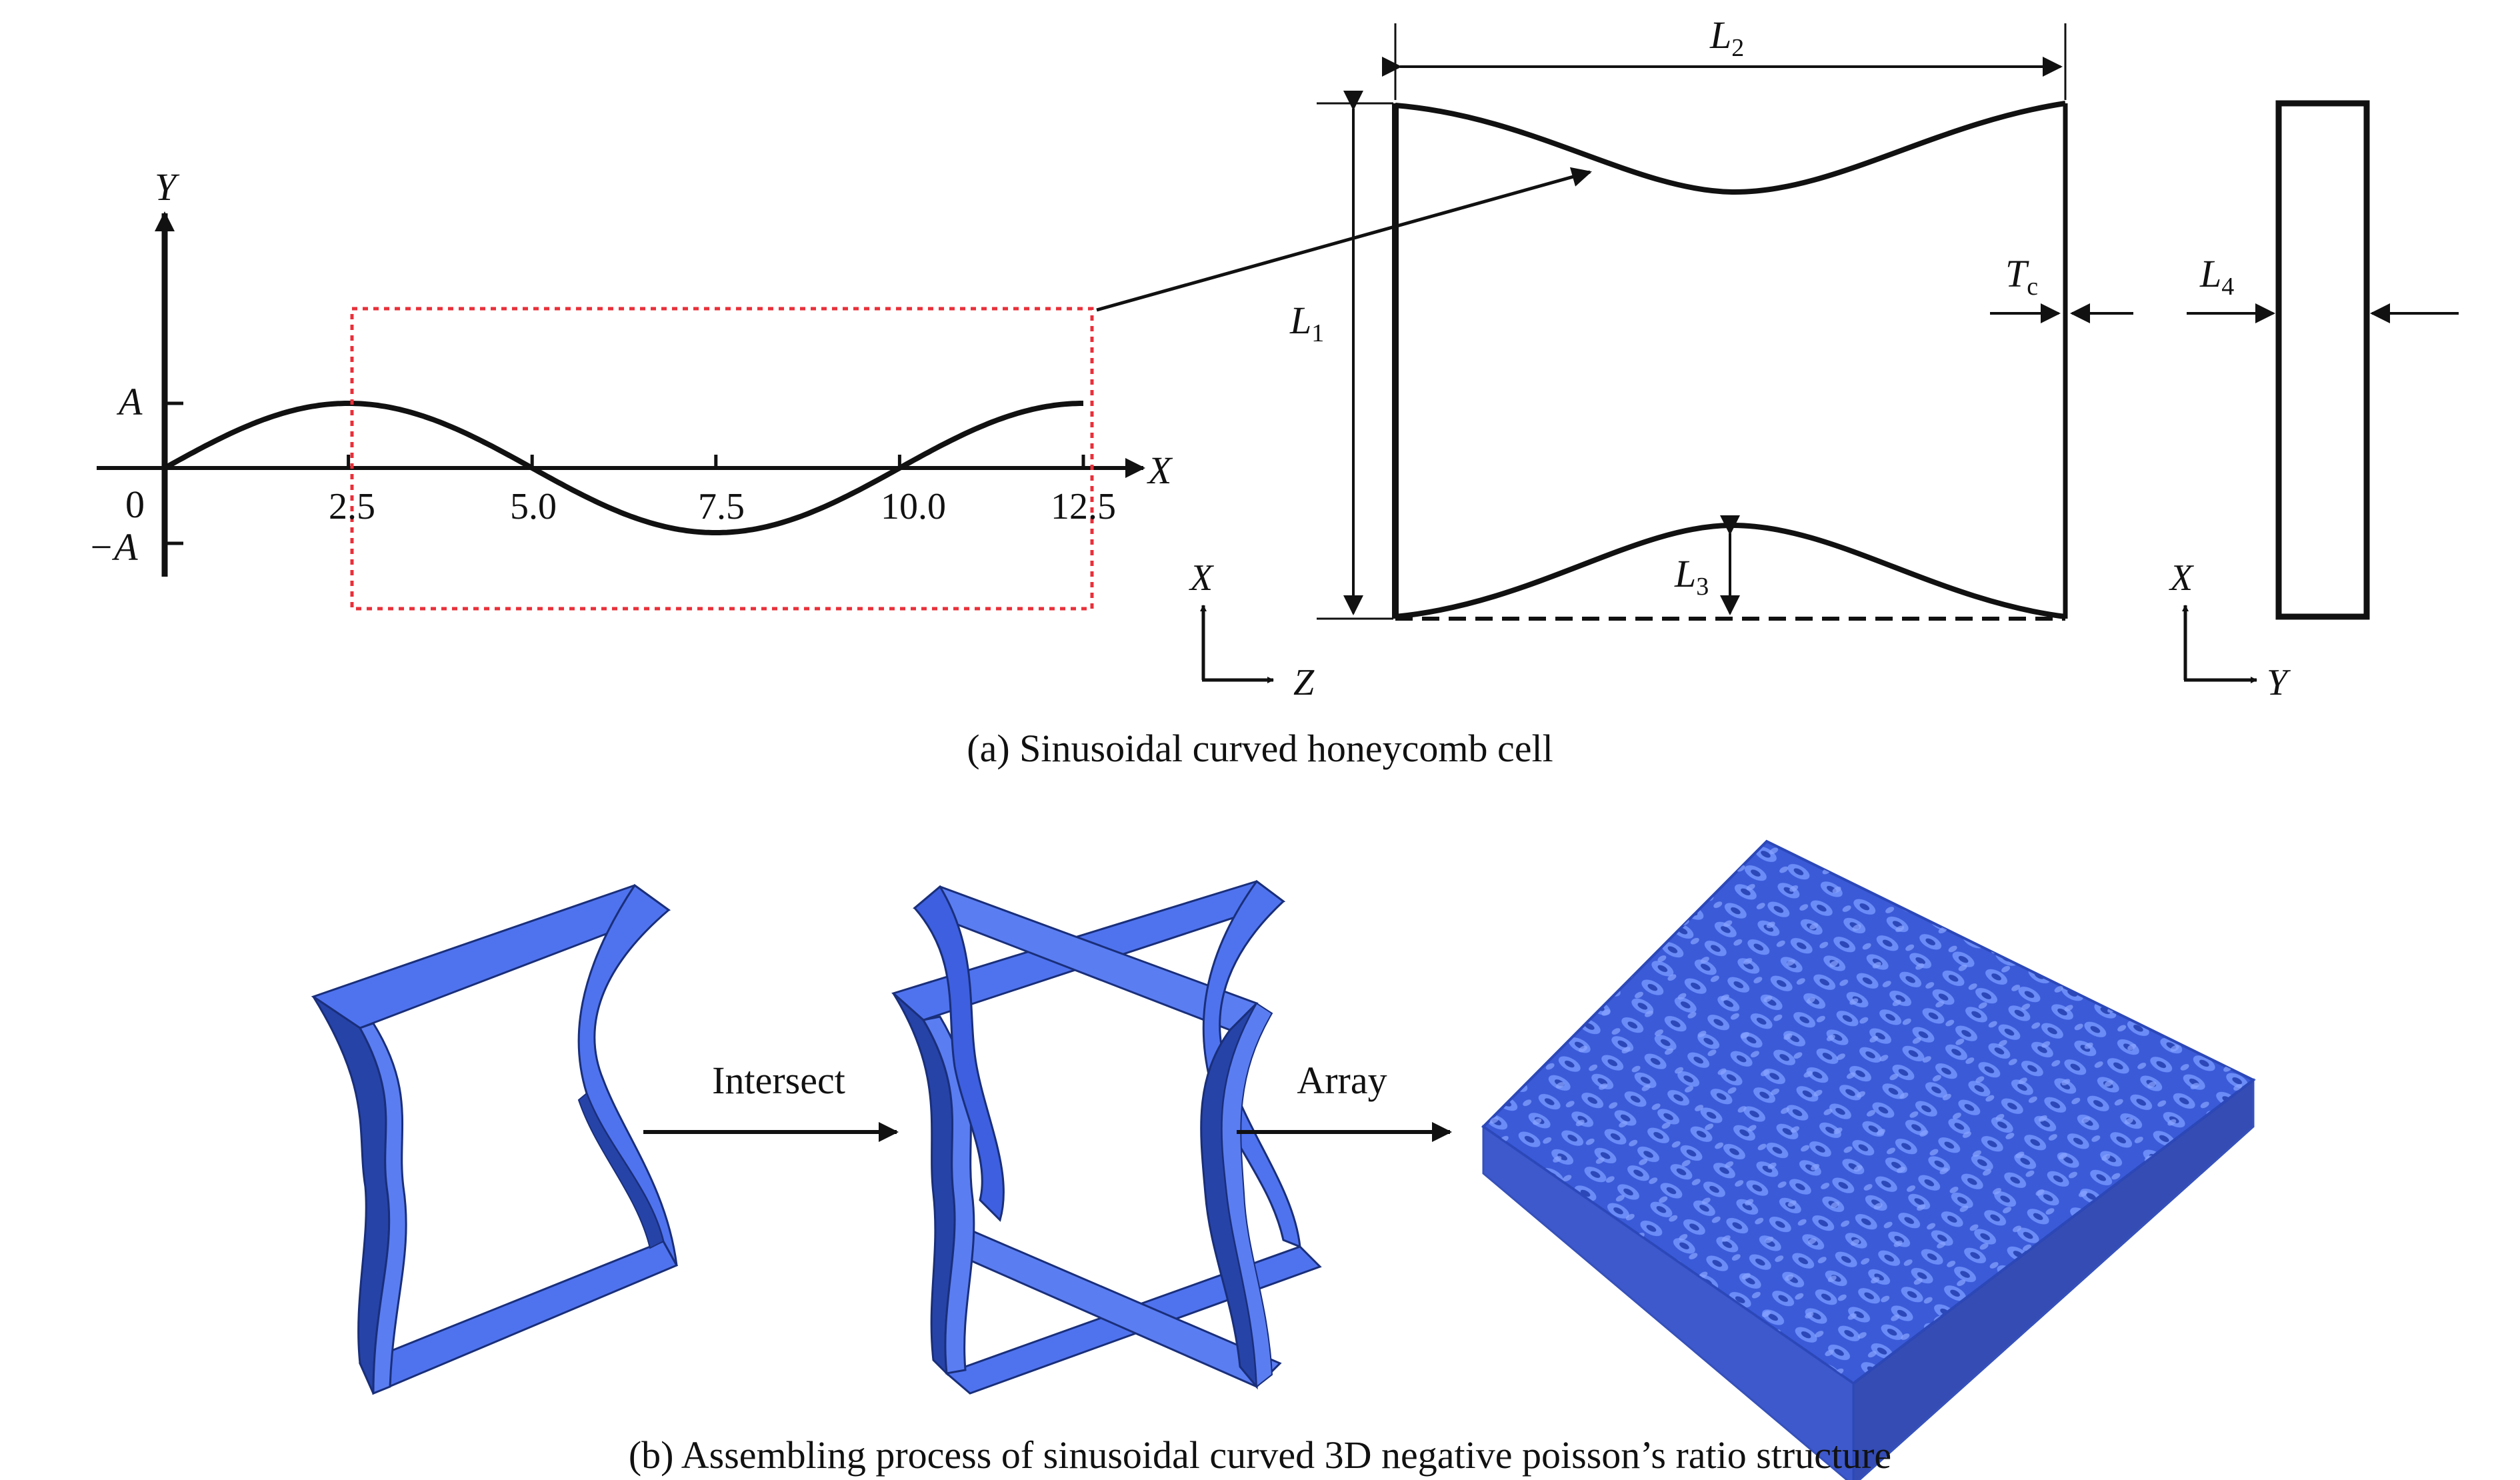  I want to click on lattice-right-side, so click(2053, 1278).